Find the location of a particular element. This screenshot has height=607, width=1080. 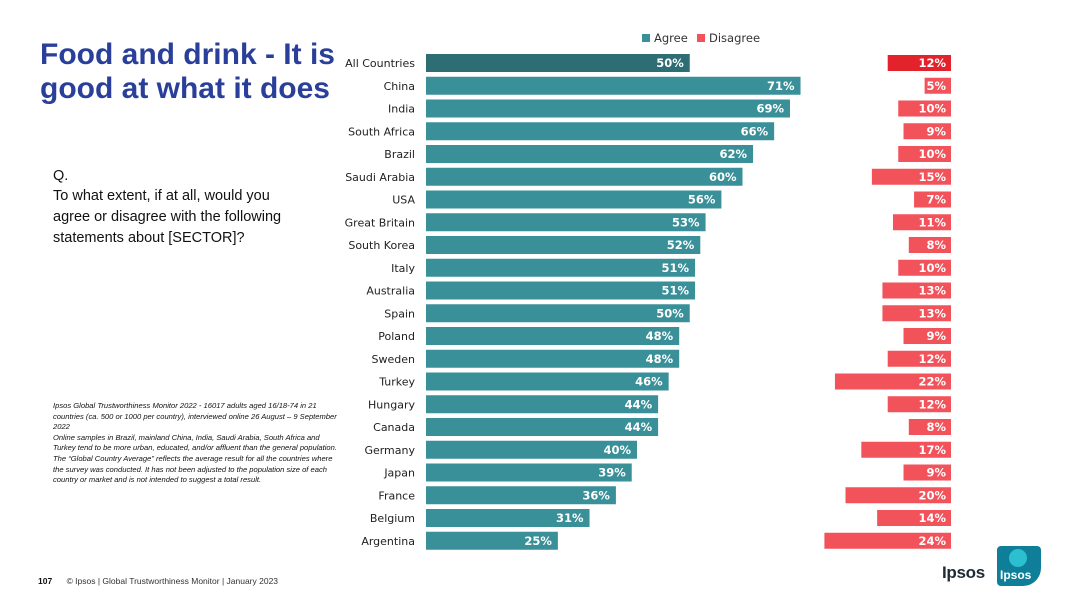

category-label: South Africa is located at coordinates (381, 131).